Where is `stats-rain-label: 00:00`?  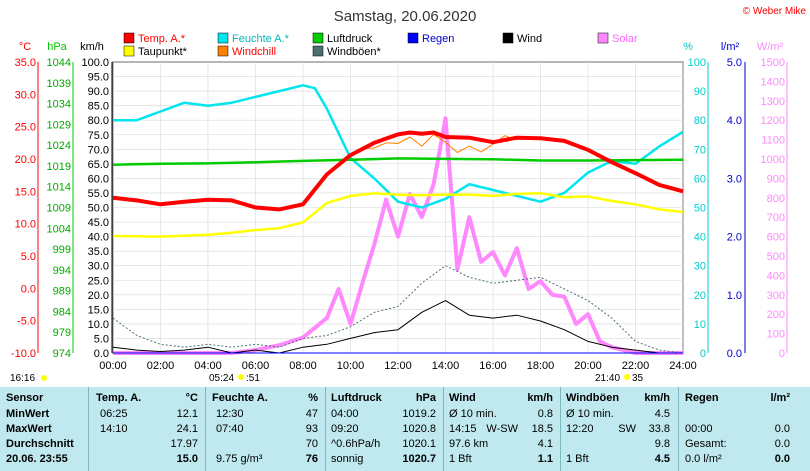 stats-rain-label: 00:00 is located at coordinates (699, 429).